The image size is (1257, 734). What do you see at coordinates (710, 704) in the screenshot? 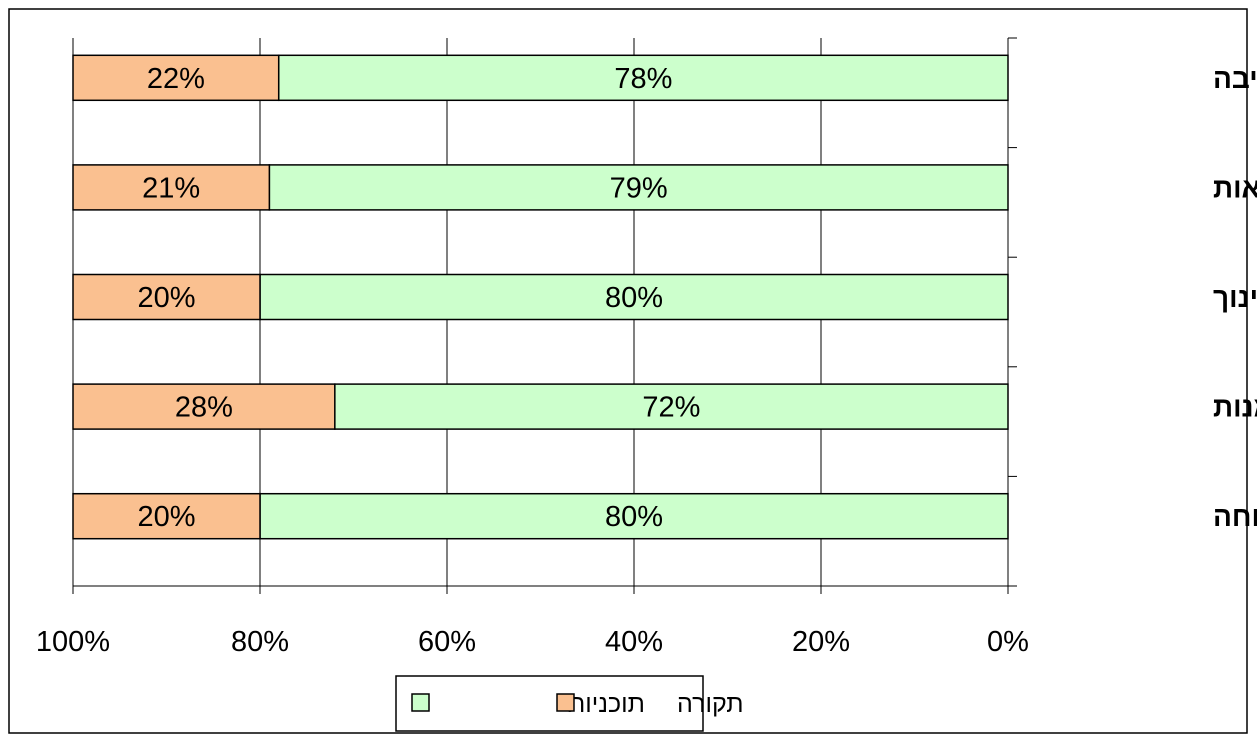
I see `legend-entry: תקורה` at bounding box center [710, 704].